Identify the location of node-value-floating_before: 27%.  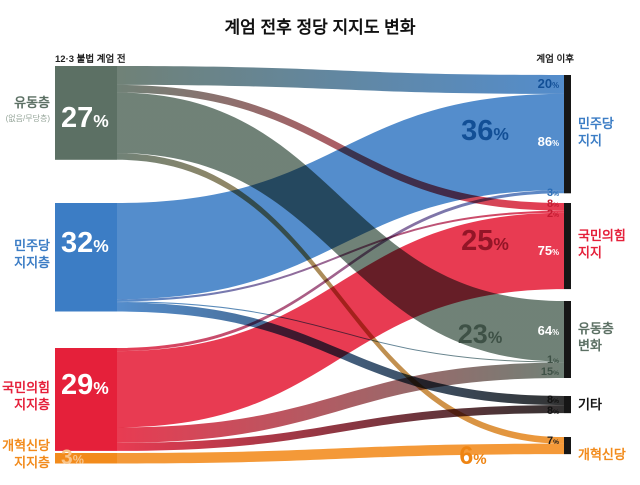
(85, 118).